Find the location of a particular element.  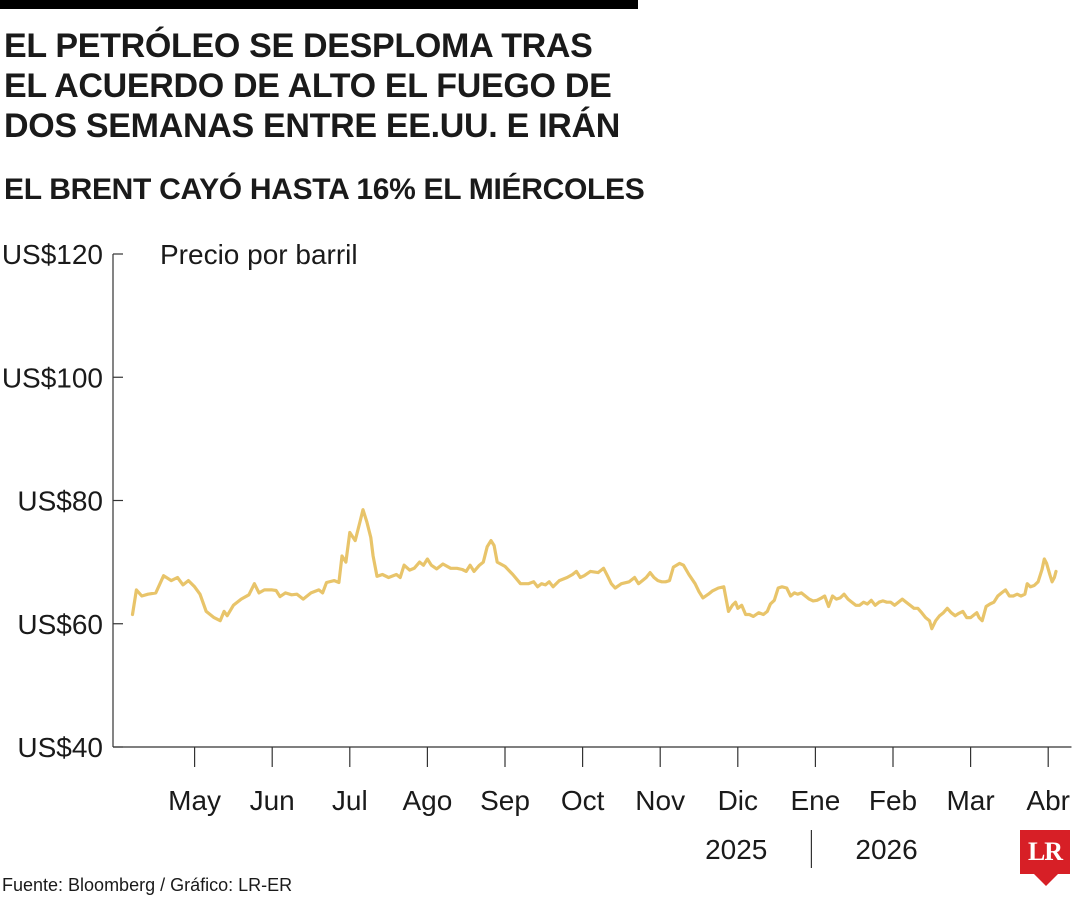

x-tick-label: Mar is located at coordinates (970, 800).